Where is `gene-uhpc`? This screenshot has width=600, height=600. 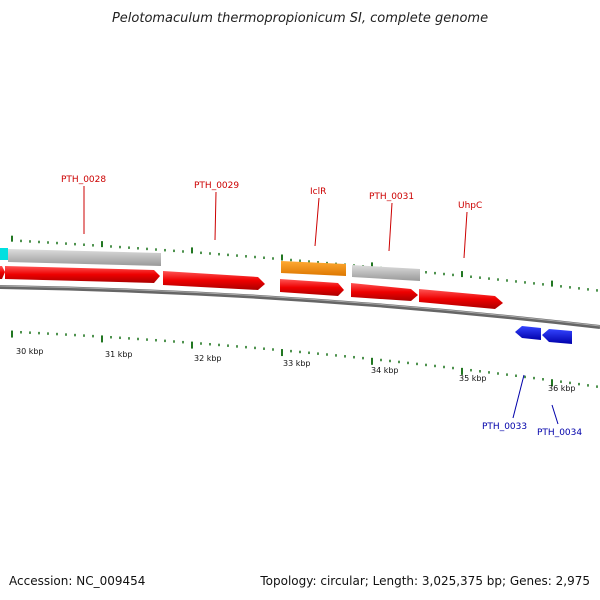 gene-uhpc is located at coordinates (461, 299).